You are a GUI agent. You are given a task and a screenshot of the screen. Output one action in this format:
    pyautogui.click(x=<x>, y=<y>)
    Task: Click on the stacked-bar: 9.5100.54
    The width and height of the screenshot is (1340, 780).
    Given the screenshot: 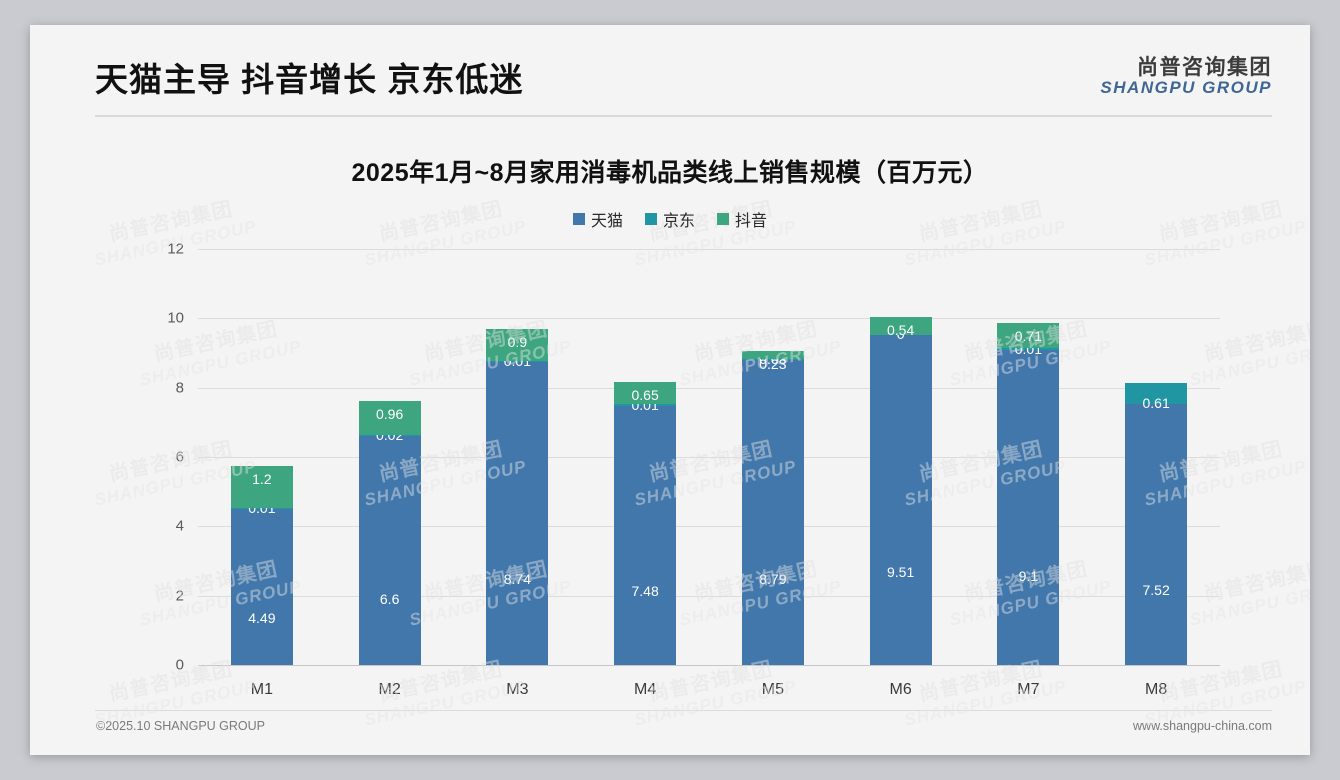 What is the action you would take?
    pyautogui.click(x=900, y=490)
    